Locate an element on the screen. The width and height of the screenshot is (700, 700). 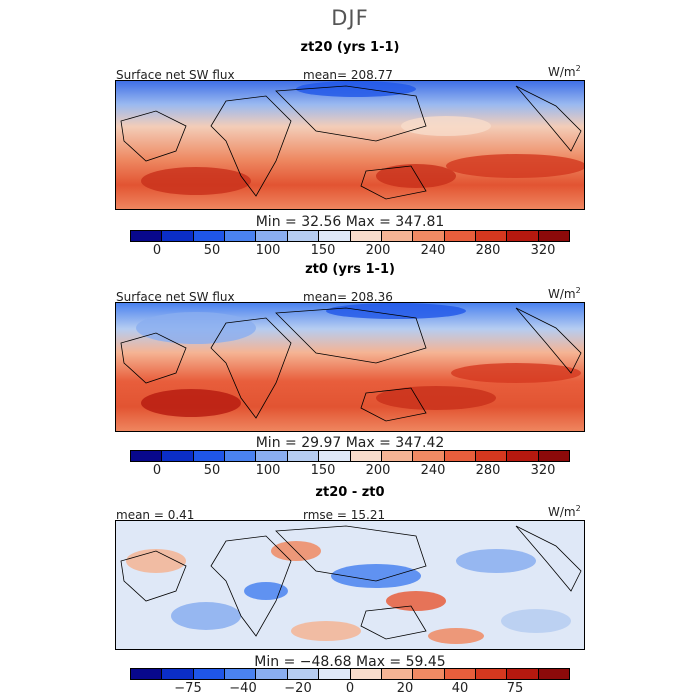
panel3-units: W/m2 is located at coordinates (564, 511).